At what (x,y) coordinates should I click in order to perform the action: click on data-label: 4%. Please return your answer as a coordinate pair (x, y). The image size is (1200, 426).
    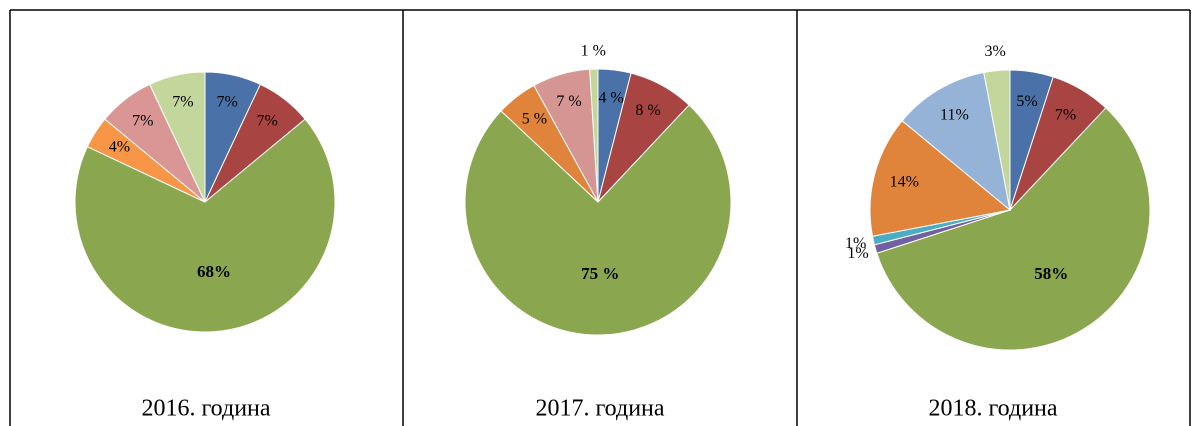
    Looking at the image, I should click on (119, 146).